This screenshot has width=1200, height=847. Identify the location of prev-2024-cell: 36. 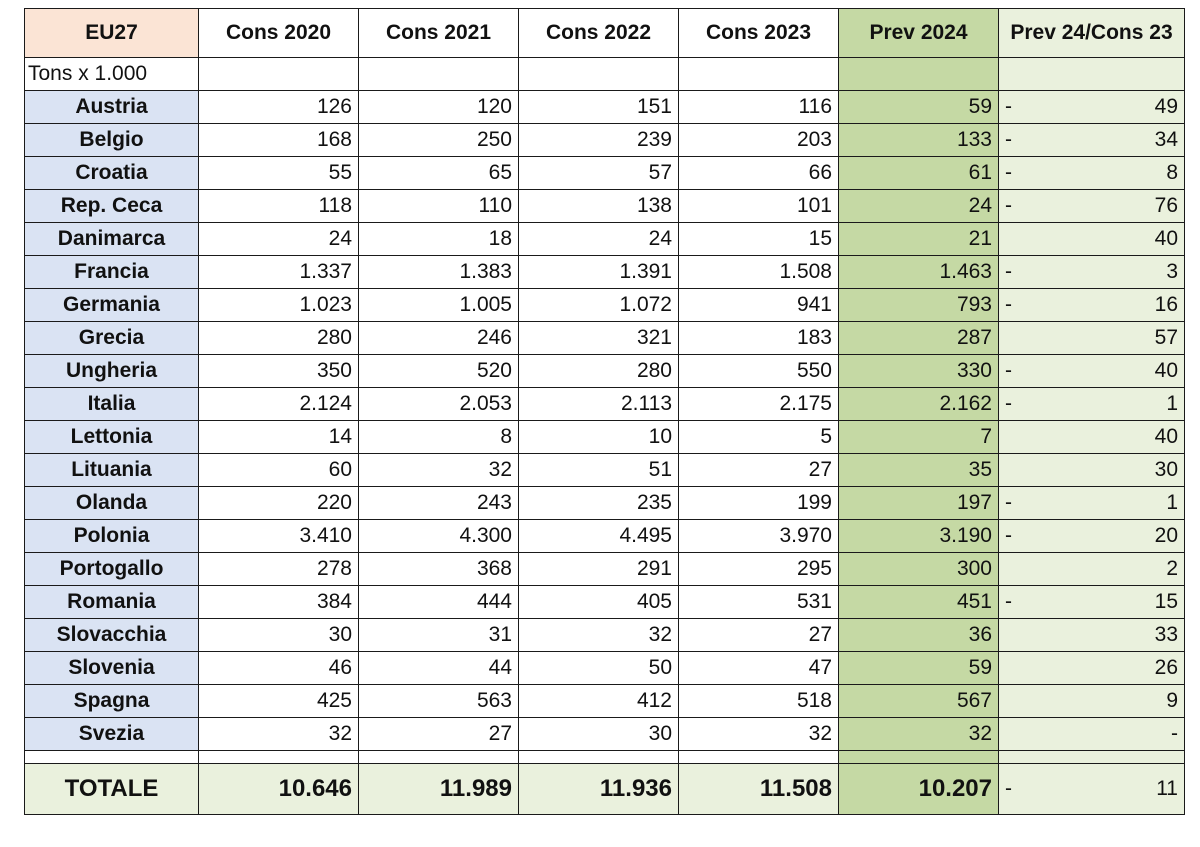
(918, 635).